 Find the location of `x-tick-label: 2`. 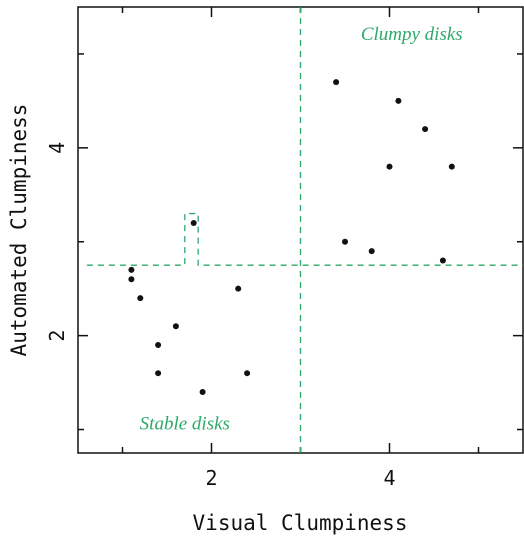

x-tick-label: 2 is located at coordinates (211, 478).